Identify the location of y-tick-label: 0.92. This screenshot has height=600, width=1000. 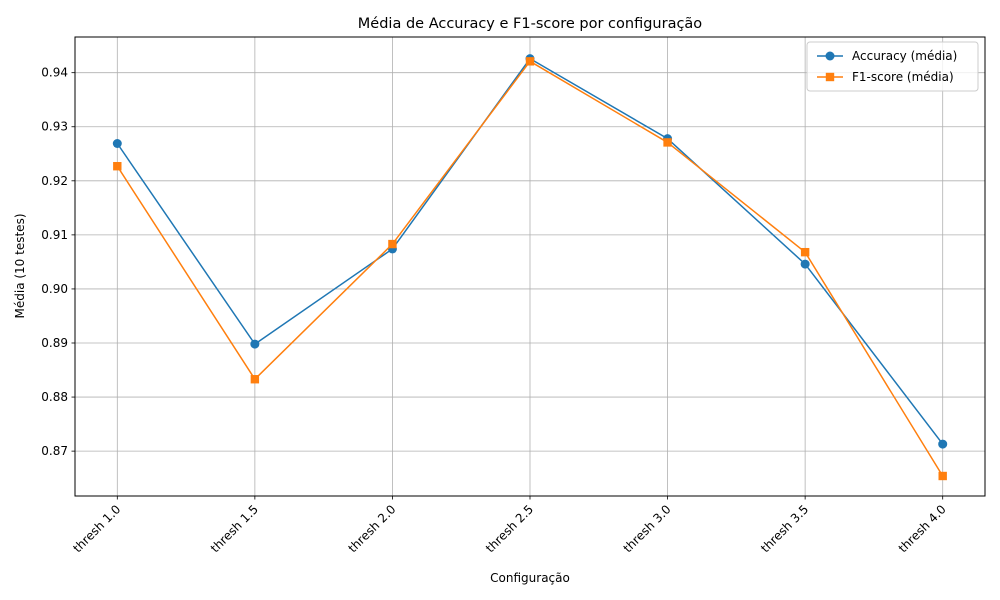
(54, 181).